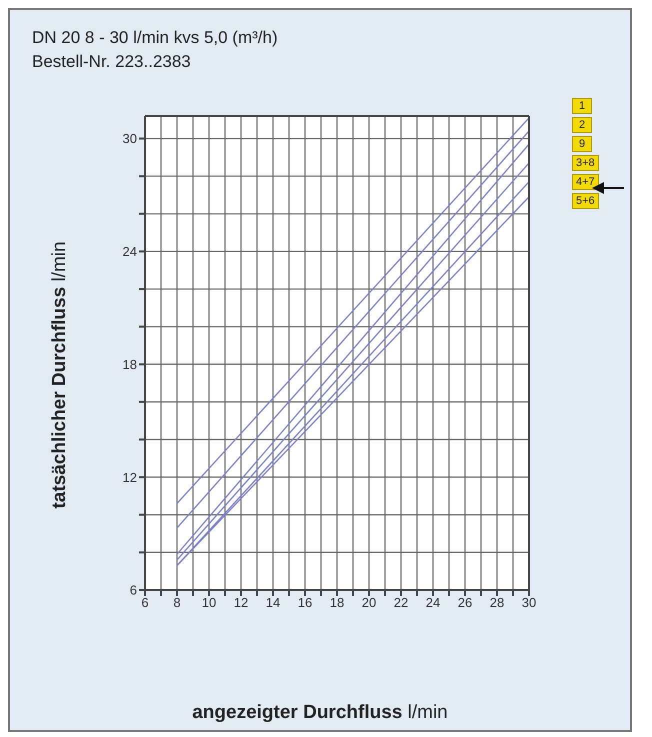 The width and height of the screenshot is (652, 737). What do you see at coordinates (529, 602) in the screenshot?
I see `x-tick-label: 30` at bounding box center [529, 602].